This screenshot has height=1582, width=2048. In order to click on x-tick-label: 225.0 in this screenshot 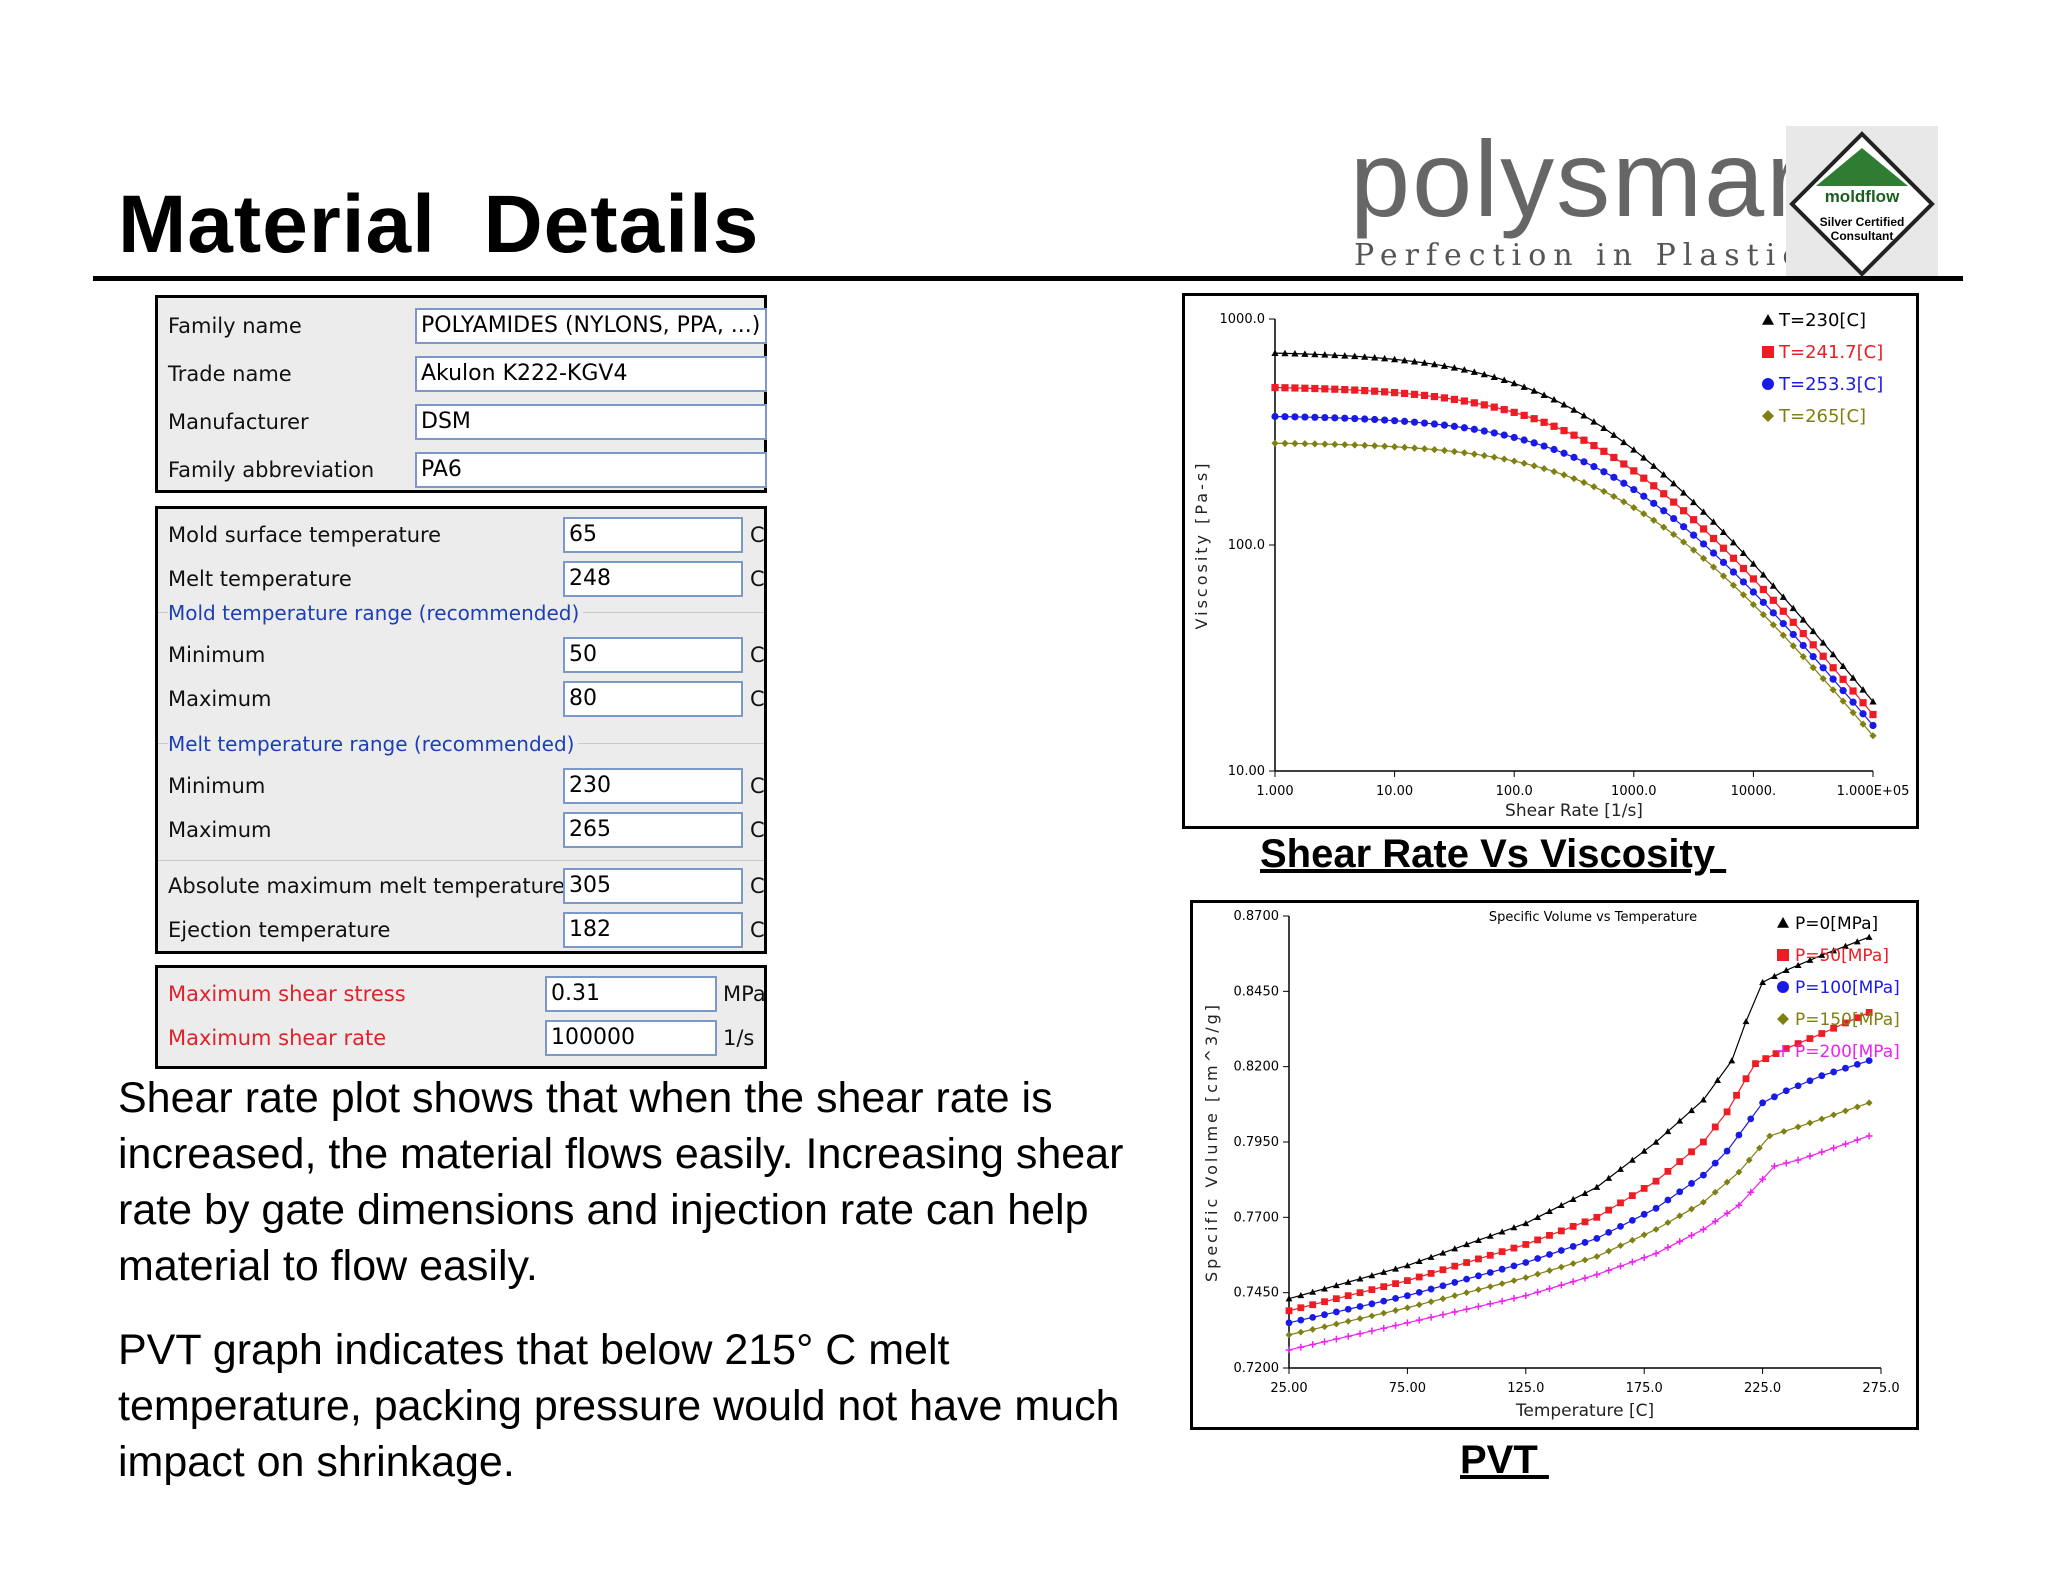, I will do `click(1762, 1388)`.